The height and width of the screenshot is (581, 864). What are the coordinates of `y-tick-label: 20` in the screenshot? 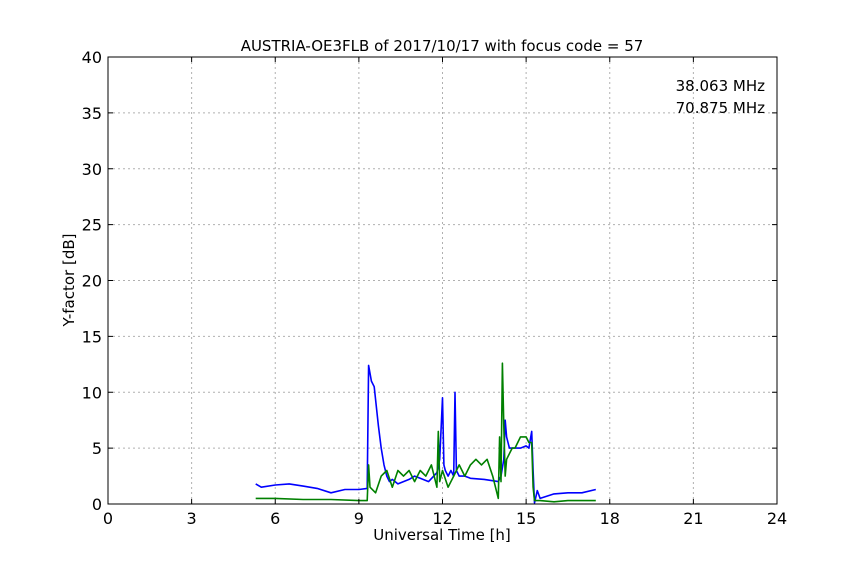 It's located at (92, 281).